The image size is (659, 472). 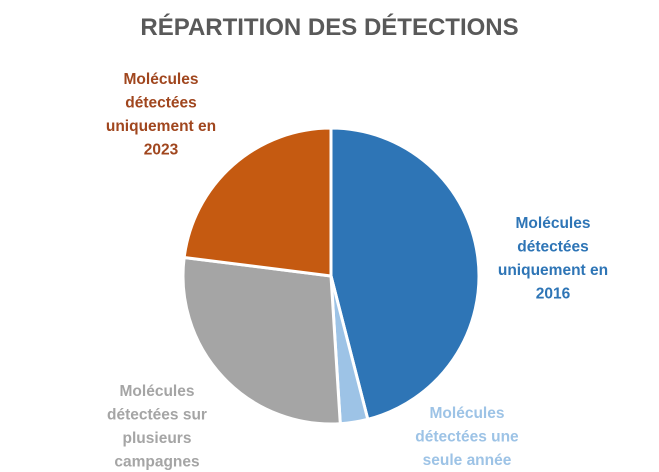 I want to click on slice-label-line: détectées une, so click(x=467, y=437).